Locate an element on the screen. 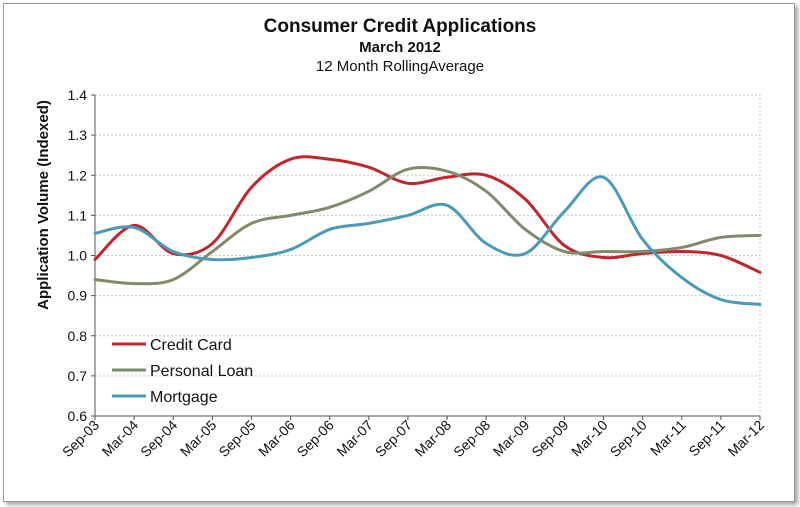 The height and width of the screenshot is (507, 800). y-tick-labels: 0.6 0.7 0.8 0.9 1.0 1.1 1.2 1.3 1.4 is located at coordinates (81, 255).